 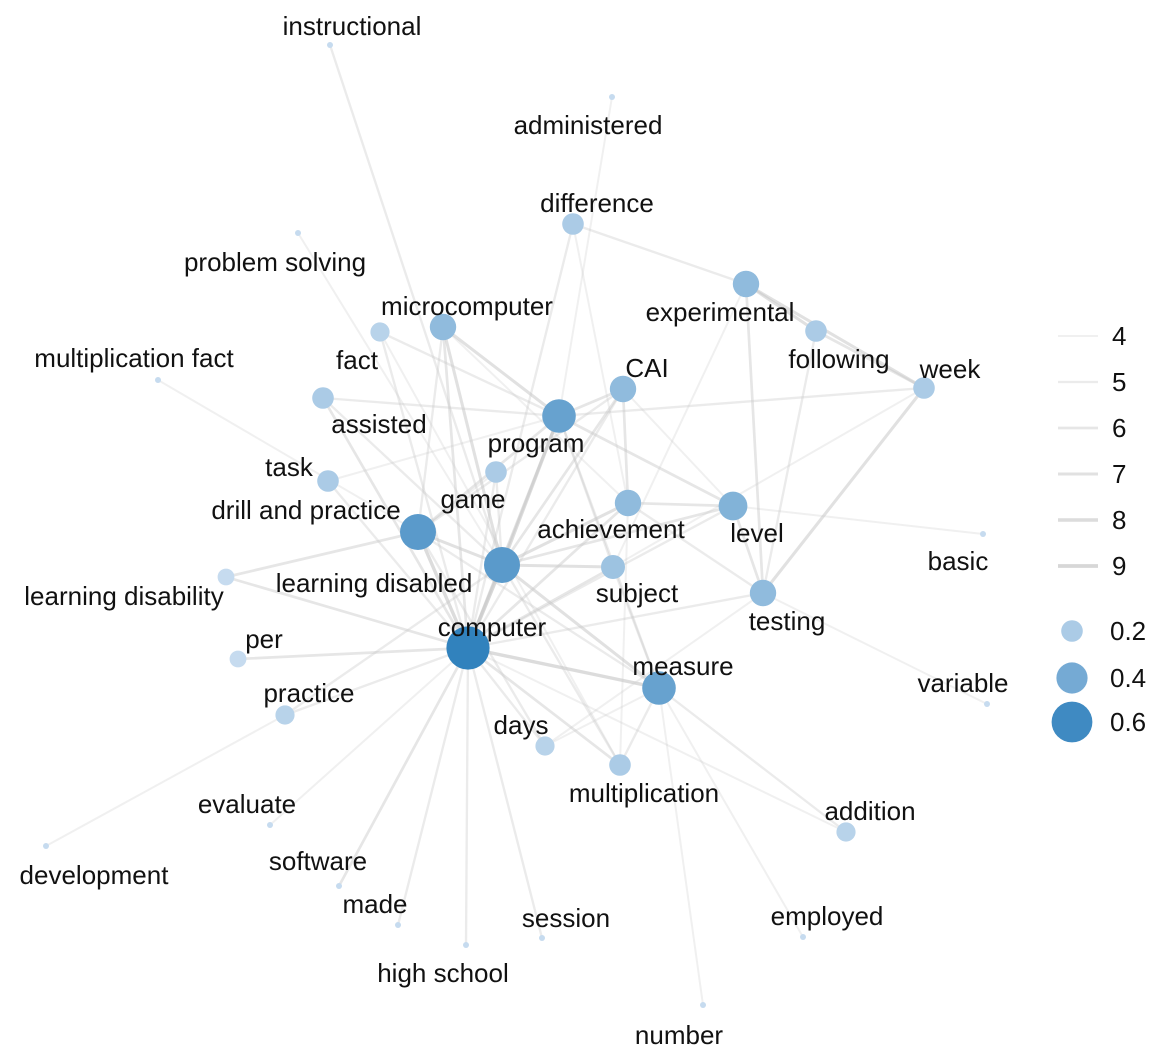 What do you see at coordinates (298, 233) in the screenshot?
I see `node-problem_solving` at bounding box center [298, 233].